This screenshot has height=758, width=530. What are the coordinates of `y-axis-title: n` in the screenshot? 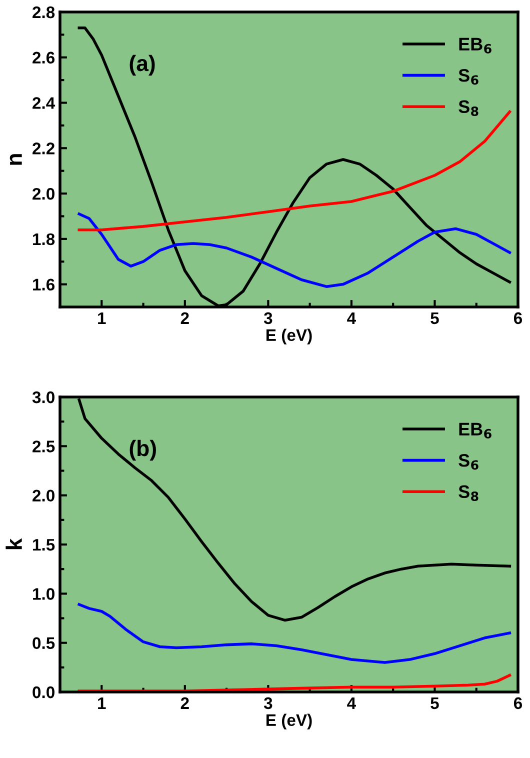 It's located at (16, 159).